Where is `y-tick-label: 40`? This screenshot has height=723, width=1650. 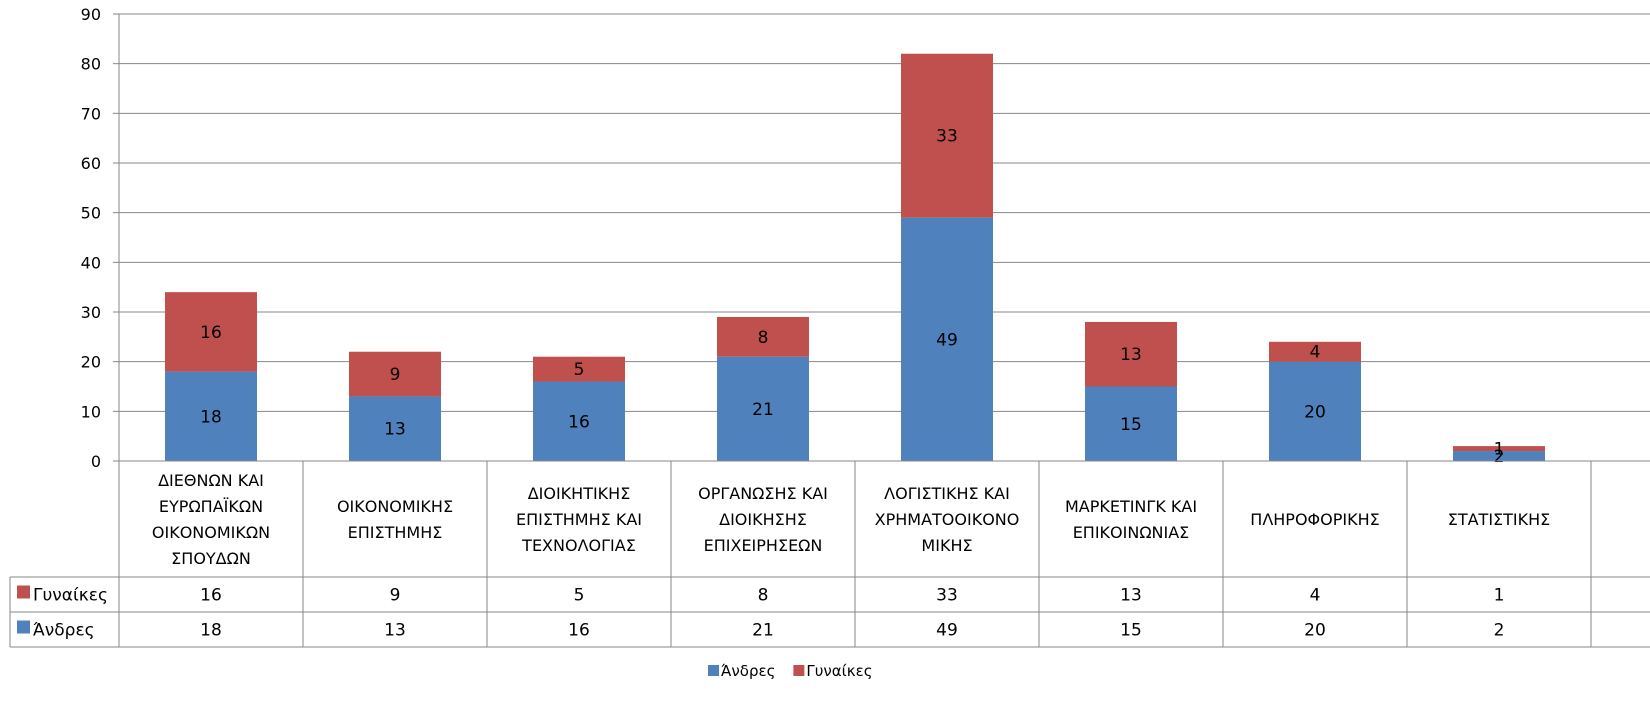
y-tick-label: 40 is located at coordinates (91, 262).